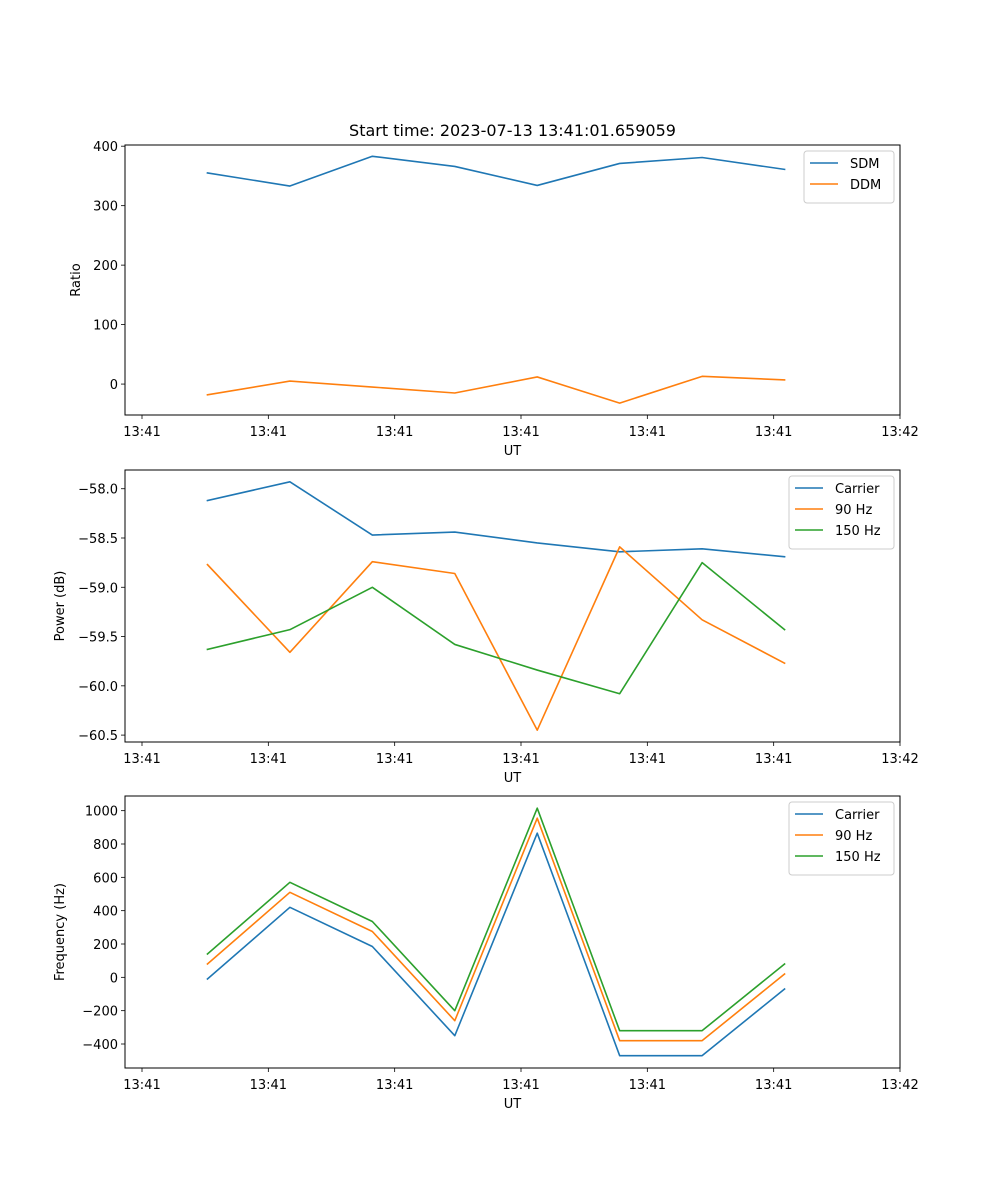  I want to click on legend-box, so click(849, 177).